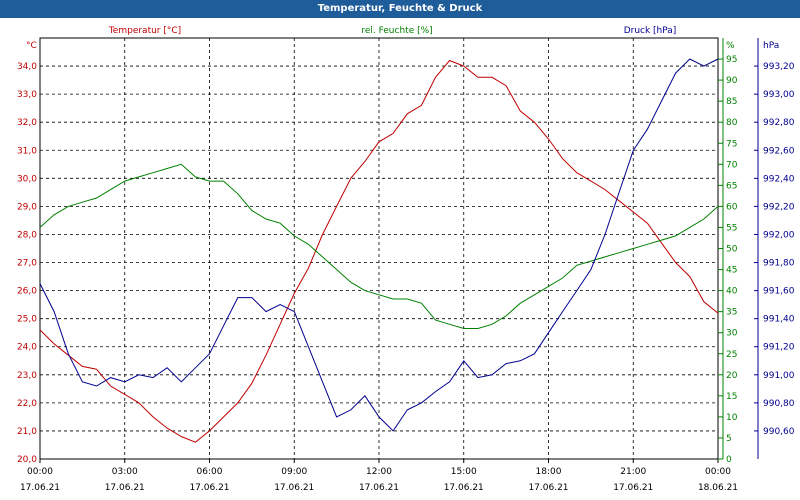 This screenshot has height=500, width=800. I want to click on pressure-tick-label: 993,00, so click(779, 95).